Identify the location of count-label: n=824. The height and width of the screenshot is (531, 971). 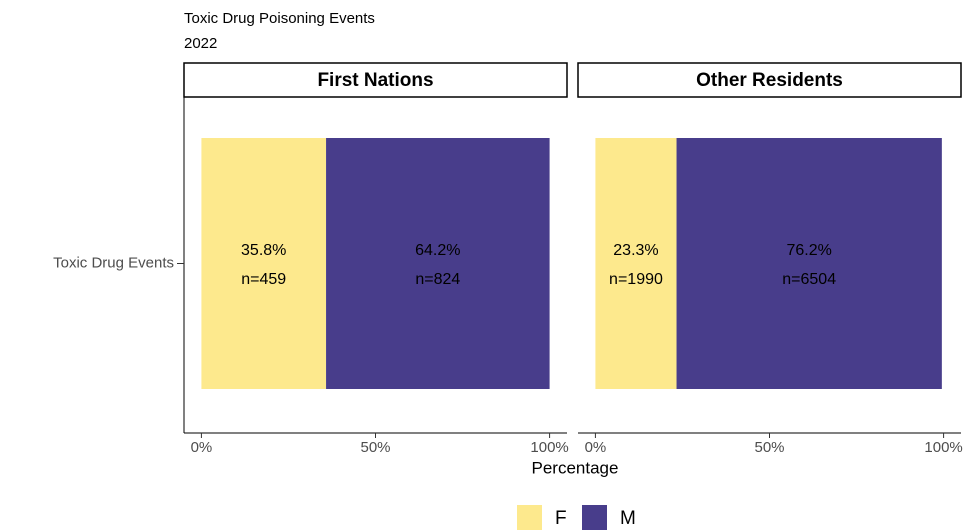
(437, 279).